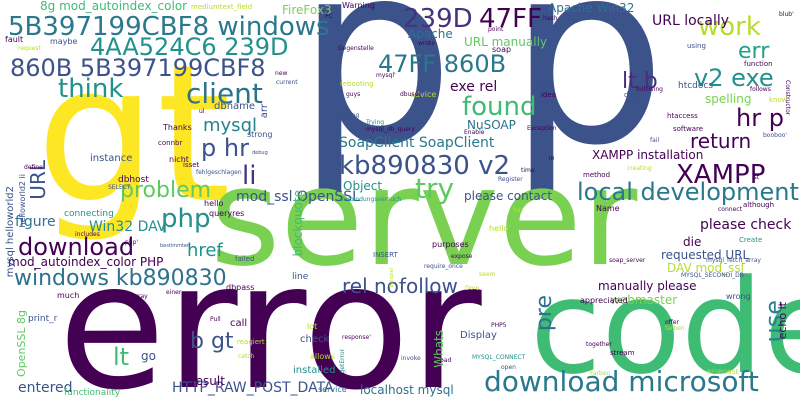 The height and width of the screenshot is (400, 800). I want to click on cloud-word: Apache Win32, so click(591, 8).